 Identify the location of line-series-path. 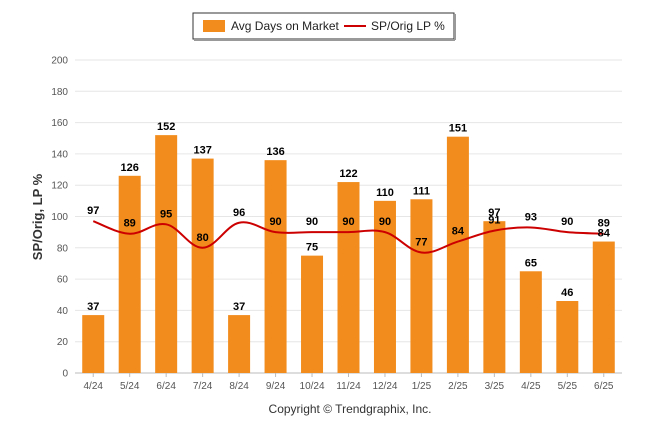
(348, 237).